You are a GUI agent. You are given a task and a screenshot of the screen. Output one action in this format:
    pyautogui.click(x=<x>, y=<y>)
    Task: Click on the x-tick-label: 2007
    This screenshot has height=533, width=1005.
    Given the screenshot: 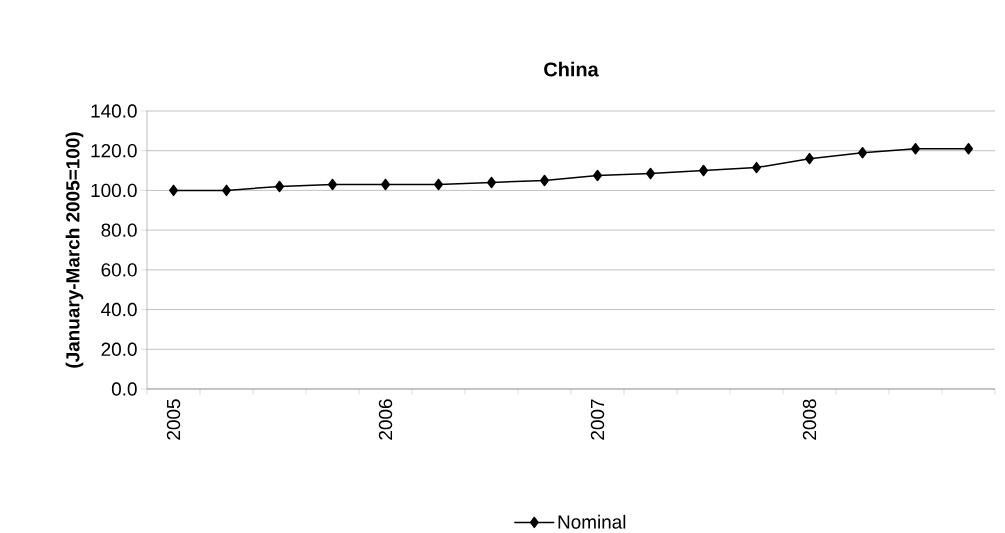 What is the action you would take?
    pyautogui.click(x=597, y=419)
    